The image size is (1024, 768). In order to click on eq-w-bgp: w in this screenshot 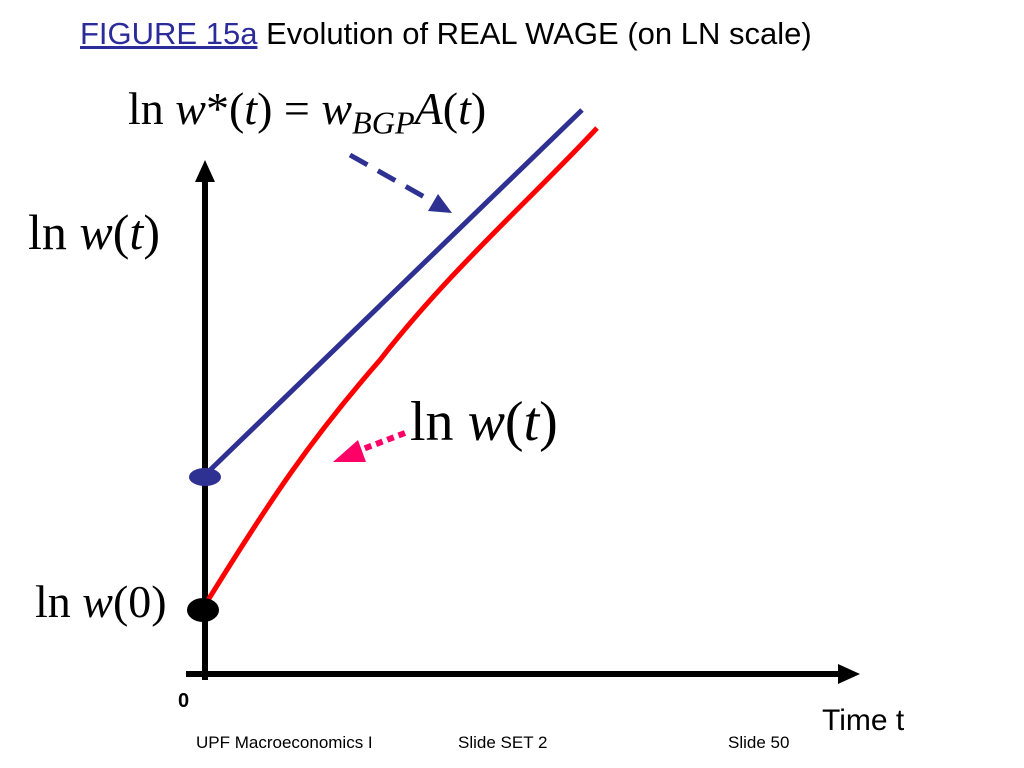, I will do `click(337, 108)`.